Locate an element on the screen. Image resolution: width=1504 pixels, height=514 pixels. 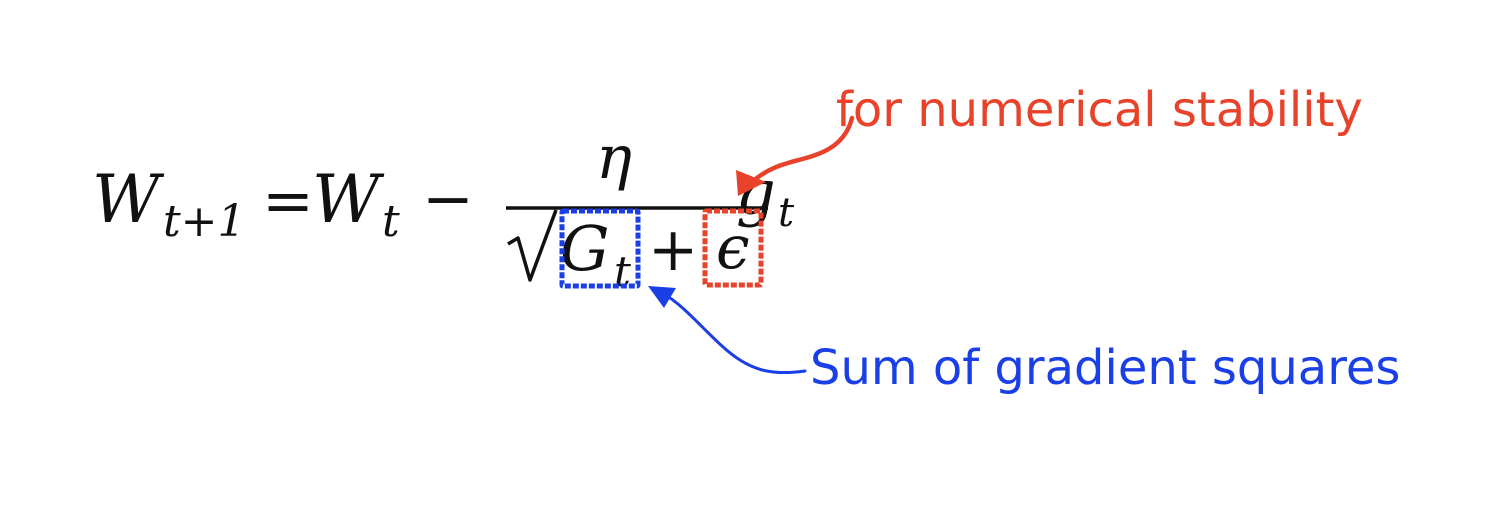
plus-sign: + is located at coordinates (673, 250).